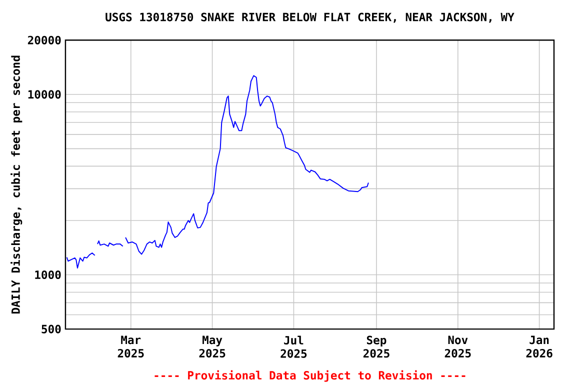  What do you see at coordinates (310, 376) in the screenshot?
I see `text: ---- Provisional Data Subject to Revision ----` at bounding box center [310, 376].